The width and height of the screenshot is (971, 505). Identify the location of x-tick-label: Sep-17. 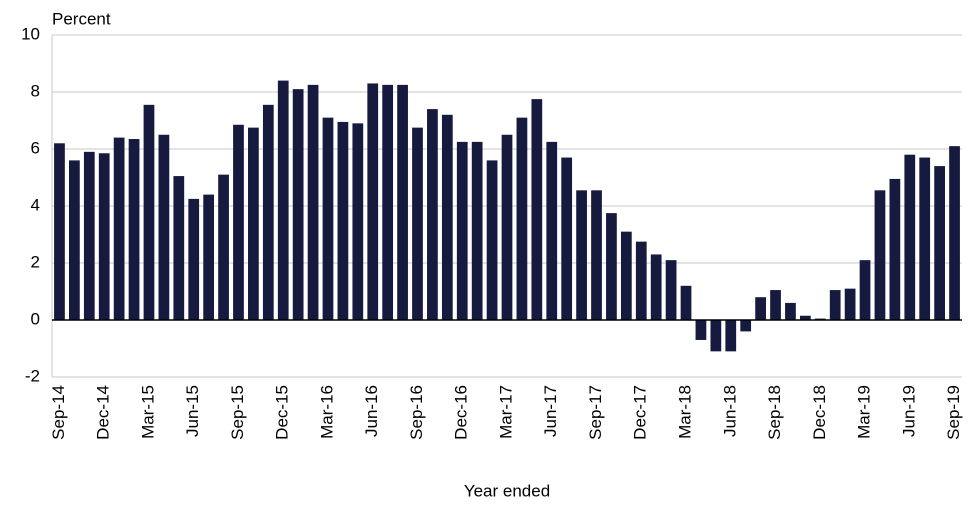
(595, 412).